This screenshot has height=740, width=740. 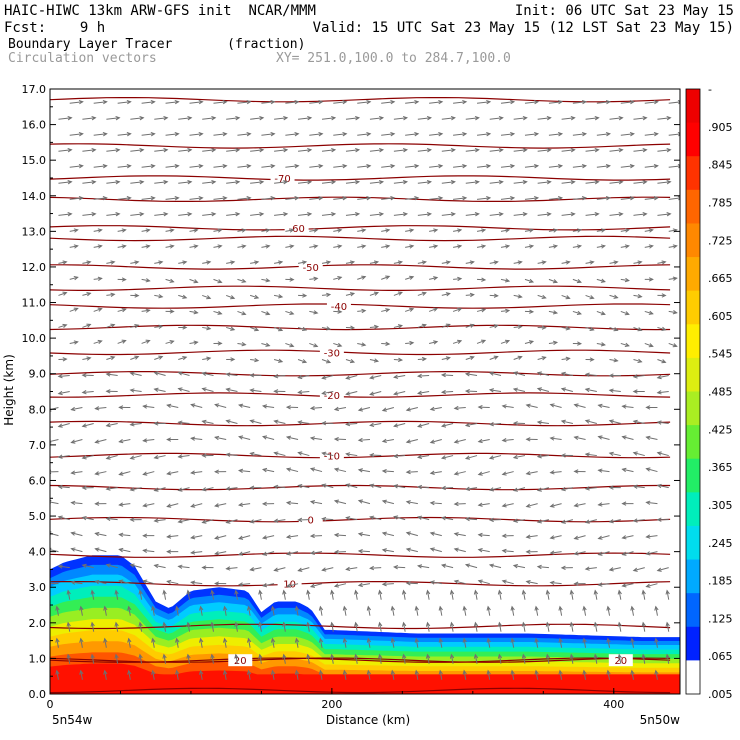 What do you see at coordinates (624, 11) in the screenshot?
I see `init-time: Init: 06 UTC Sat 23 May 15` at bounding box center [624, 11].